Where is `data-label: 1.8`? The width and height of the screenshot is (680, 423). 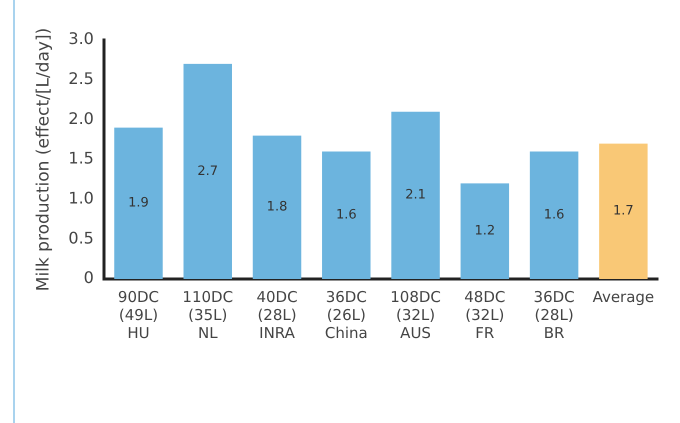 data-label: 1.8 is located at coordinates (277, 207).